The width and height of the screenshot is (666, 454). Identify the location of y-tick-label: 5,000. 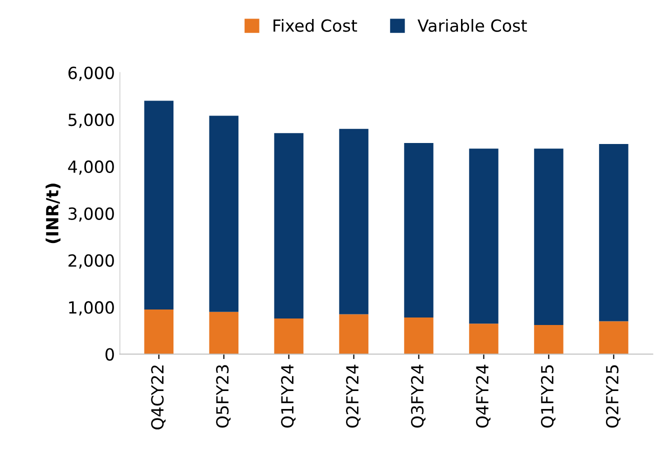
(91, 121).